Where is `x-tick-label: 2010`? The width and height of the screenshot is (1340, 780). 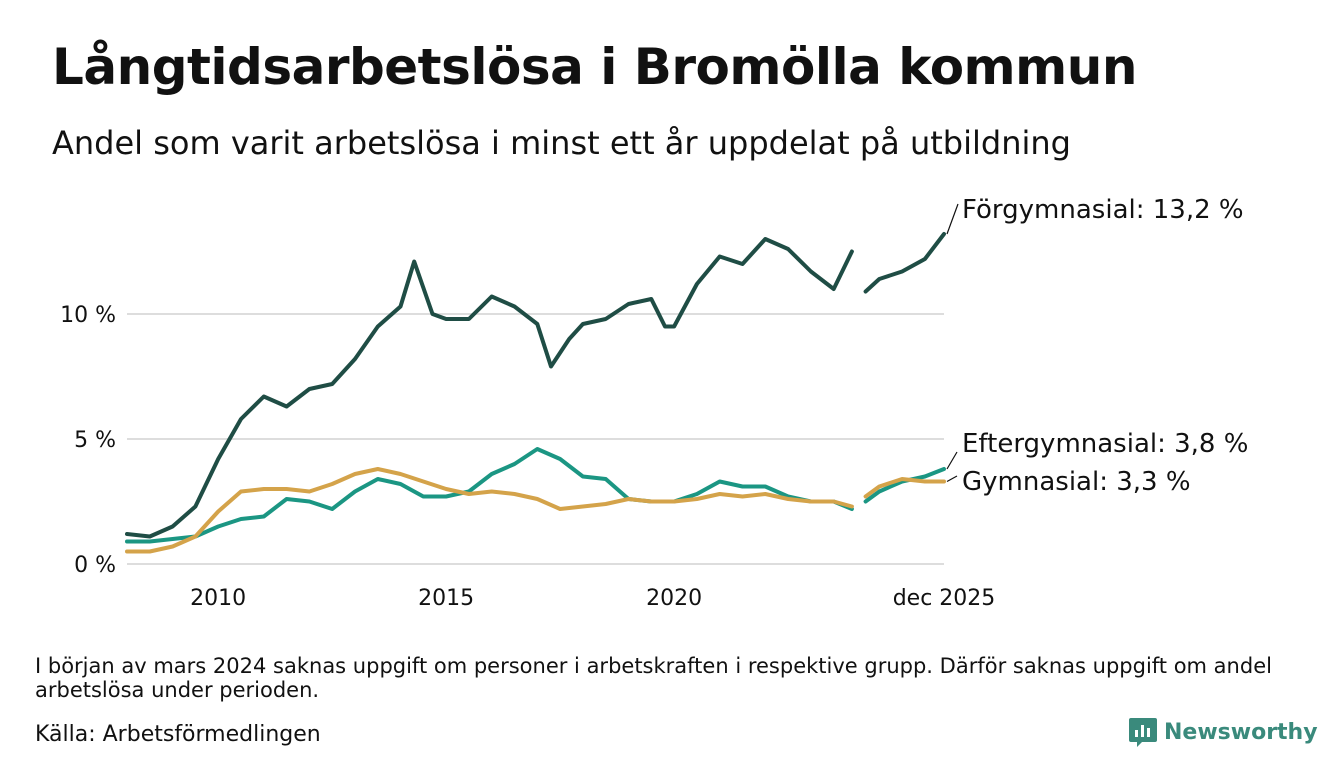
x-tick-label: 2010 is located at coordinates (218, 598).